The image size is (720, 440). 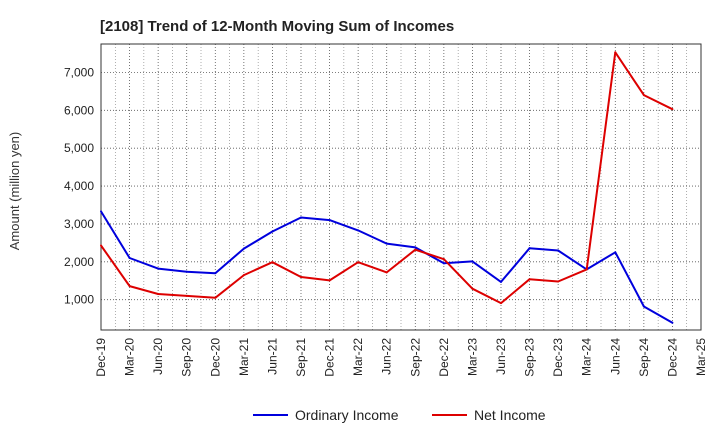 I want to click on x-tick-label: Jun-23, so click(x=501, y=356).